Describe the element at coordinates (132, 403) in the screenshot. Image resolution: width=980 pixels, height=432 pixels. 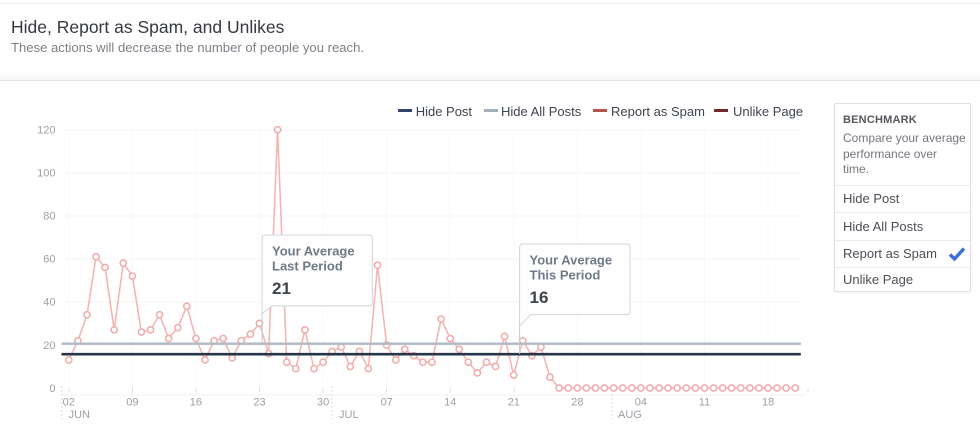
I see `svg-text: 09` at that location.